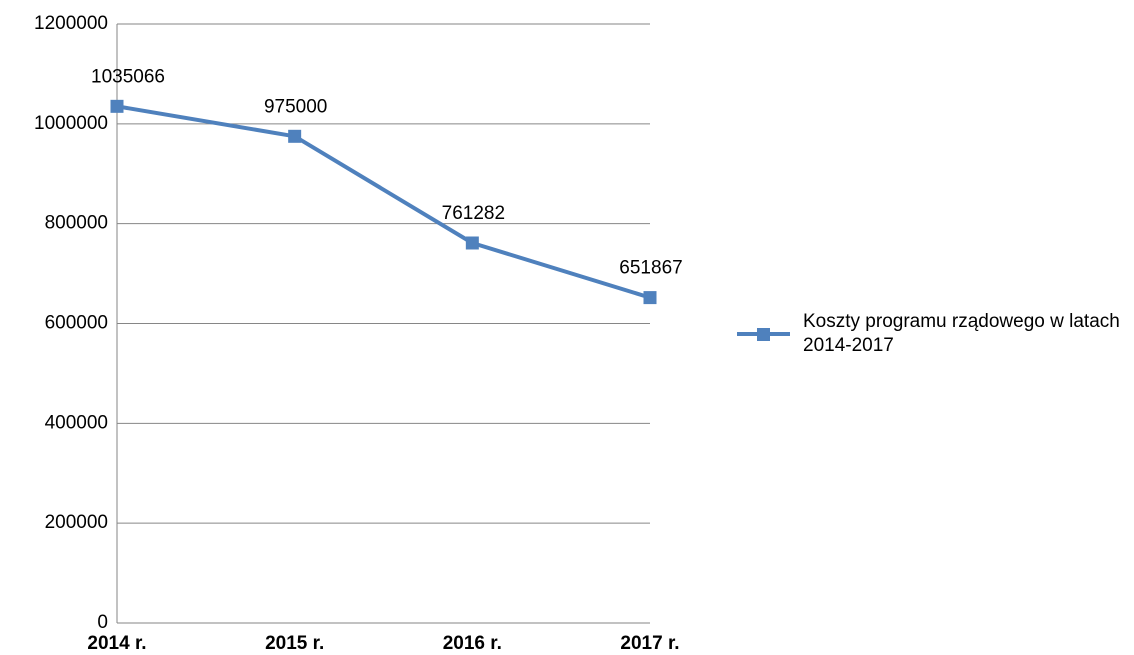 The height and width of the screenshot is (655, 1134). Describe the element at coordinates (76, 323) in the screenshot. I see `y-tick-label: 600000` at that location.